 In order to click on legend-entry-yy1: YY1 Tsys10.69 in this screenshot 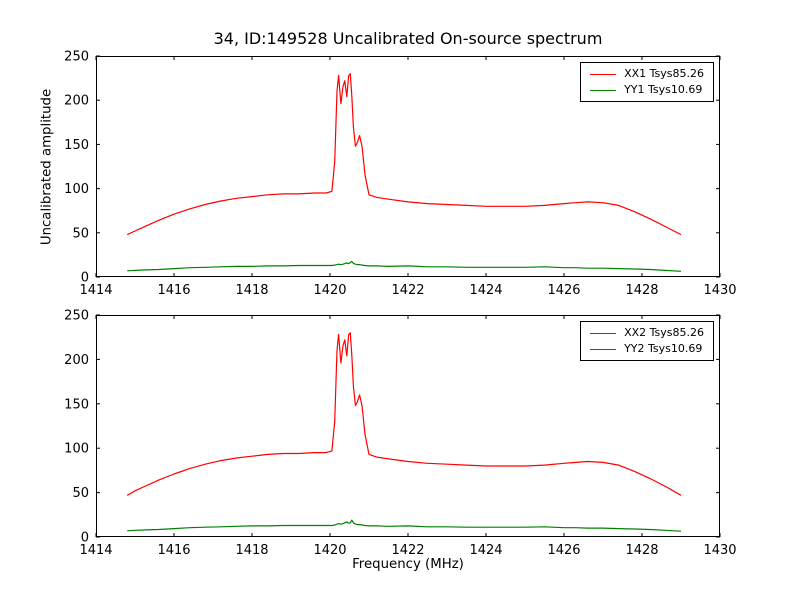, I will do `click(647, 90)`.